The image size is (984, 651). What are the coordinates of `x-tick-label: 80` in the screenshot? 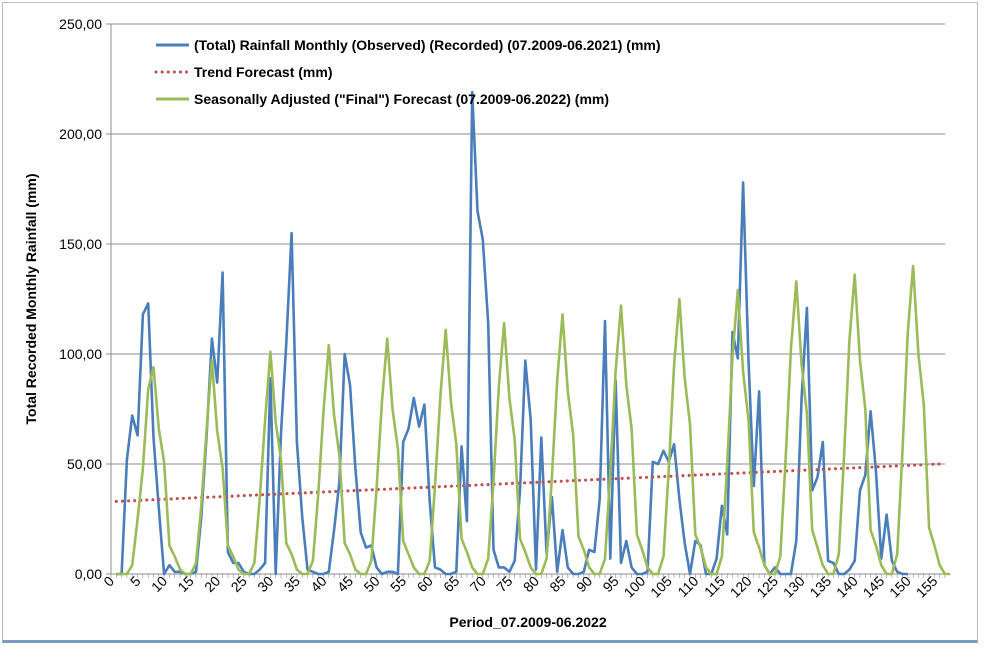 It's located at (531, 584).